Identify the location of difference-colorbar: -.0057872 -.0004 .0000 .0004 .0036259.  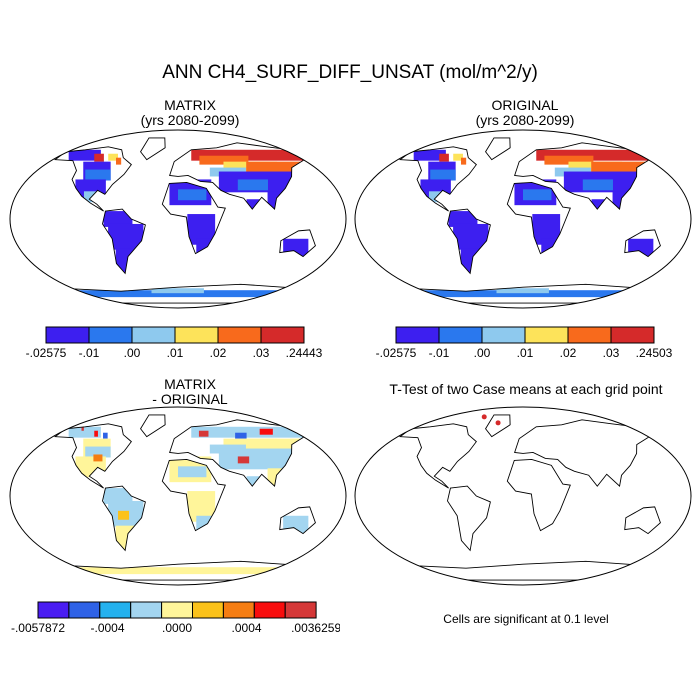
(175, 618).